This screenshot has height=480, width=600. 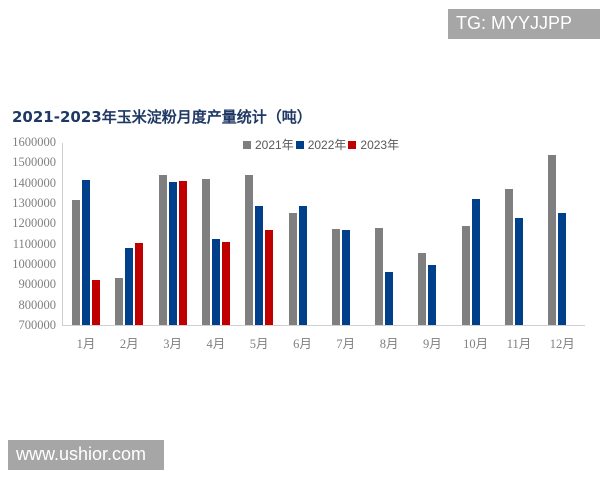 I want to click on bar-2022年-7月, so click(x=345, y=277).